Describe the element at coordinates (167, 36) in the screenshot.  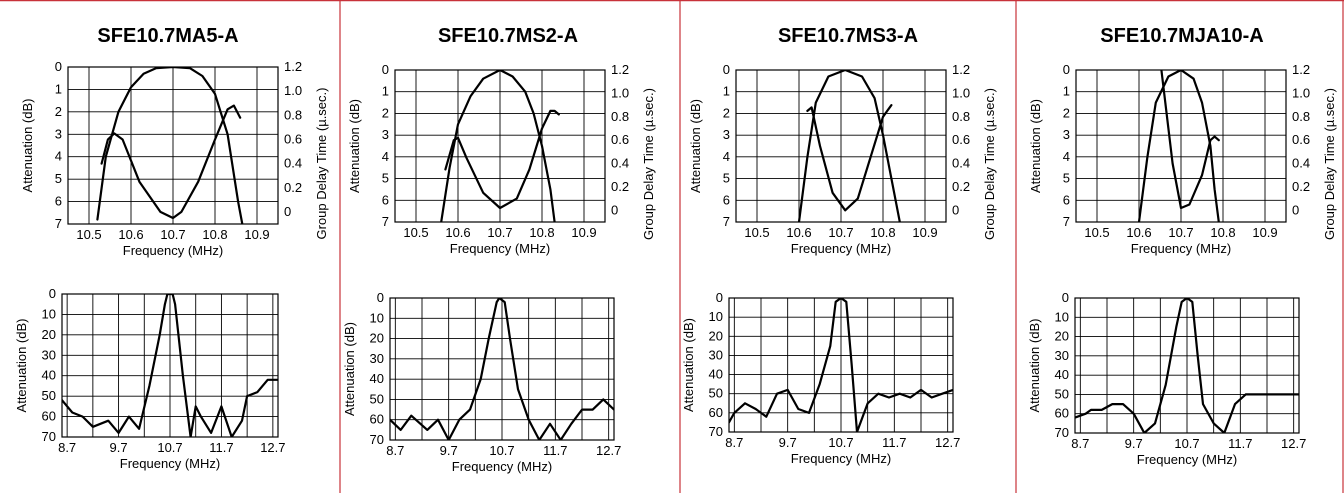
I see `panel-title: SFE10.7MA5-A` at that location.